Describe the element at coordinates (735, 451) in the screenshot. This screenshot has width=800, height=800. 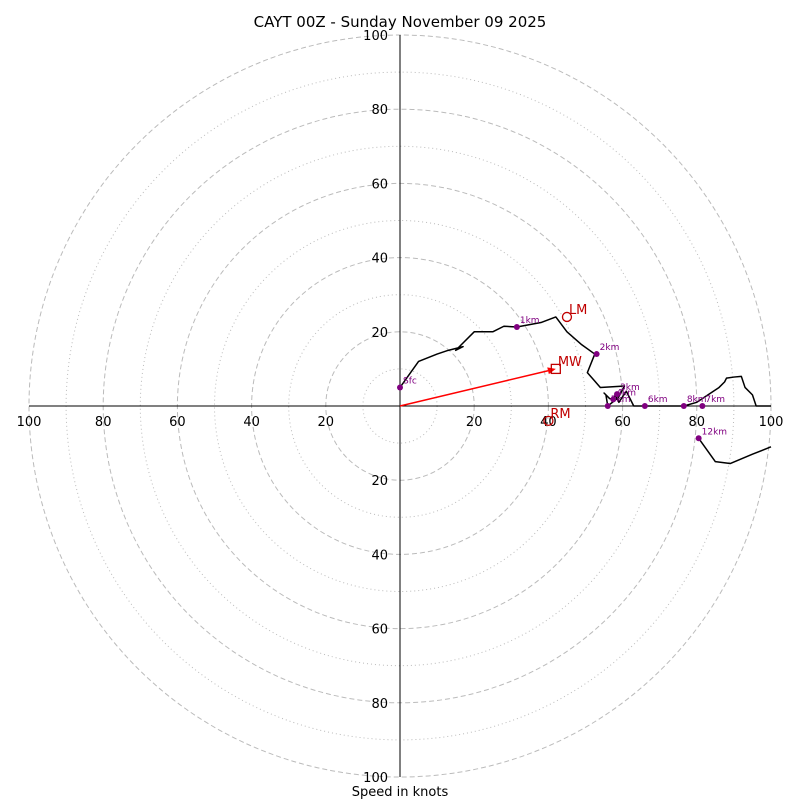
I see `hodograph-trace-upper-line` at that location.